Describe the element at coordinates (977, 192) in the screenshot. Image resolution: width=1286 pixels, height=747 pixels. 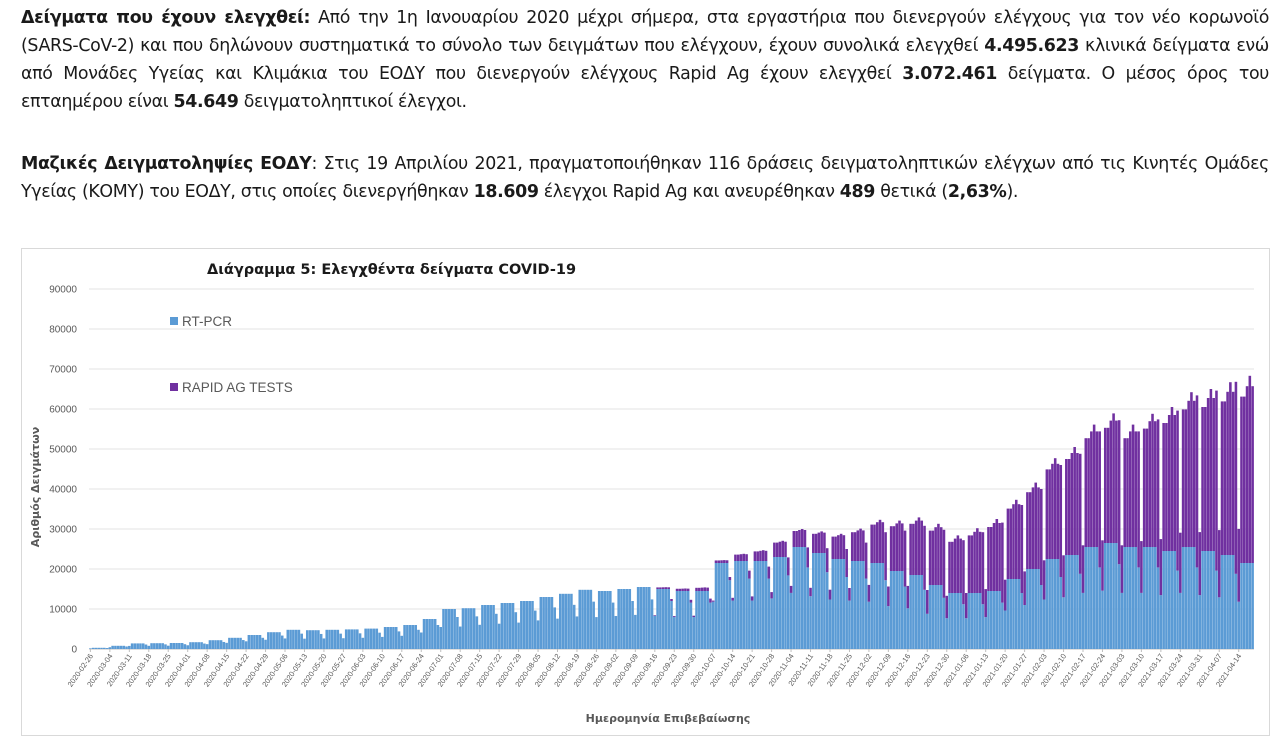
I see `positivity-rate: 2,63%` at that location.